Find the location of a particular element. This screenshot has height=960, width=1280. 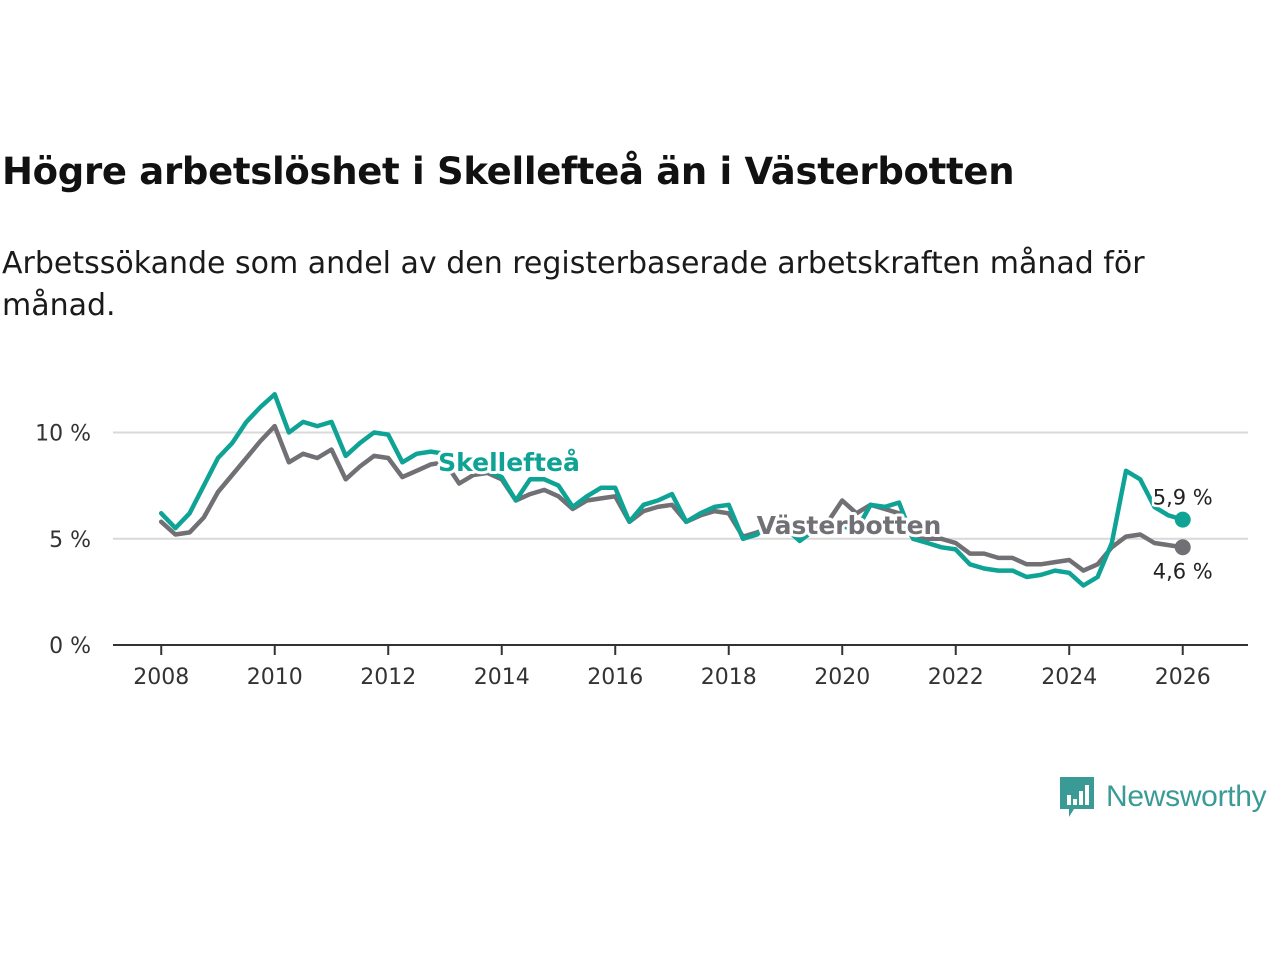

x-tick-label: 2008 is located at coordinates (161, 677).